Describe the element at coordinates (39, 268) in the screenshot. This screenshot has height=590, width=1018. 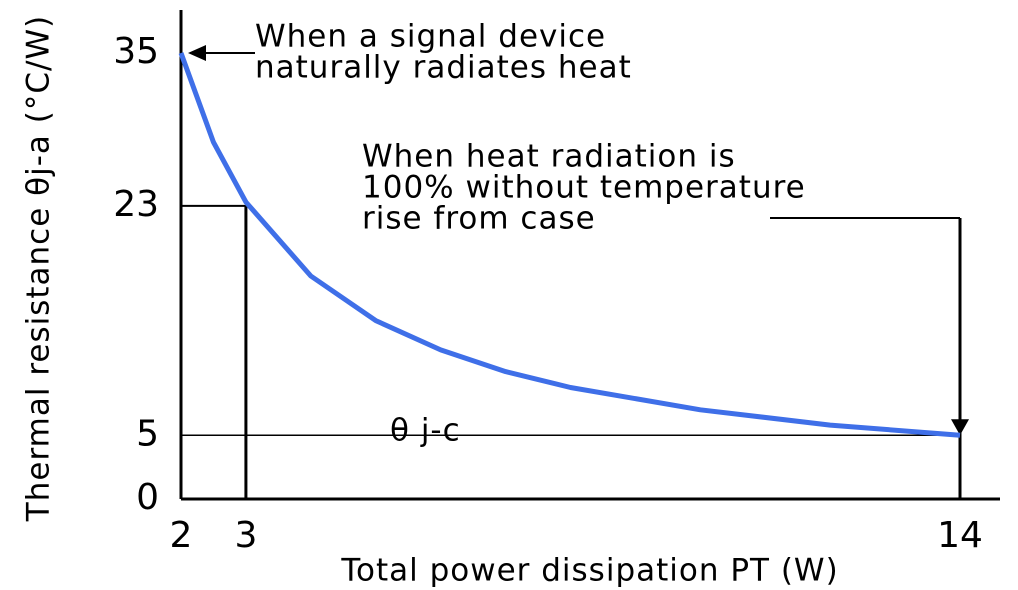
I see `y-axis-label: Thermal resistance θj-a (°C/W)` at that location.